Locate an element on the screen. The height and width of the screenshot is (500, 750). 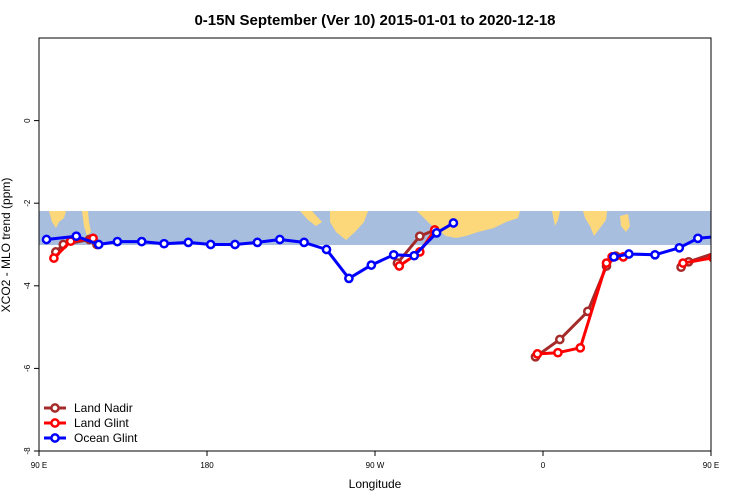
y-axis: 0 -2 -4 -6 -8 is located at coordinates (31, 286).